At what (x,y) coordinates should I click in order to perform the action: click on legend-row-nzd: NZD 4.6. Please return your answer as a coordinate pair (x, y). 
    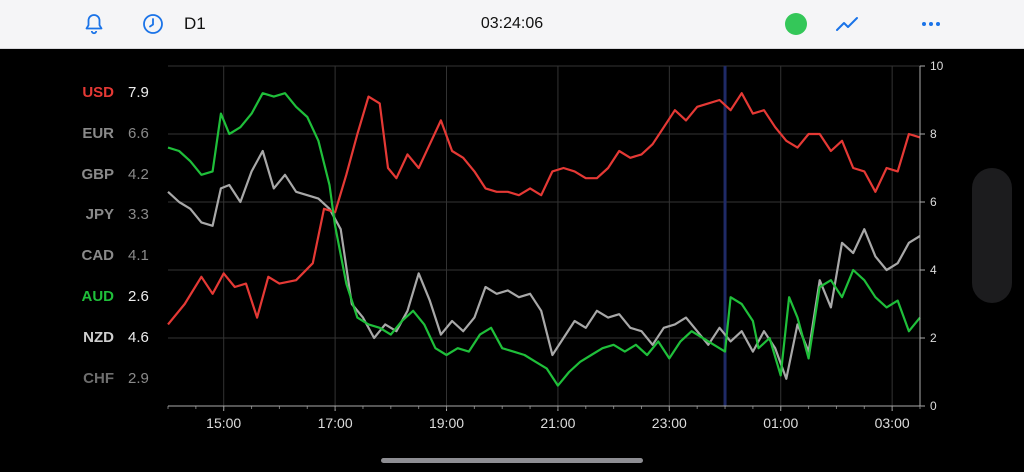
    Looking at the image, I should click on (82, 339).